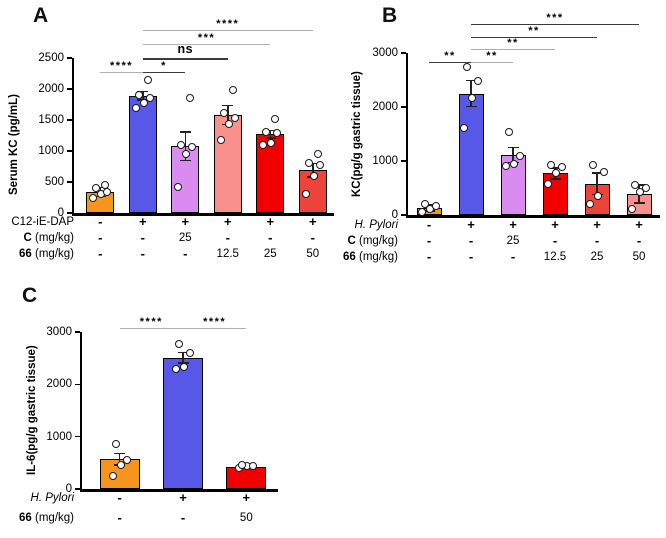  Describe the element at coordinates (555, 18) in the screenshot. I see `significance-label: ***` at that location.